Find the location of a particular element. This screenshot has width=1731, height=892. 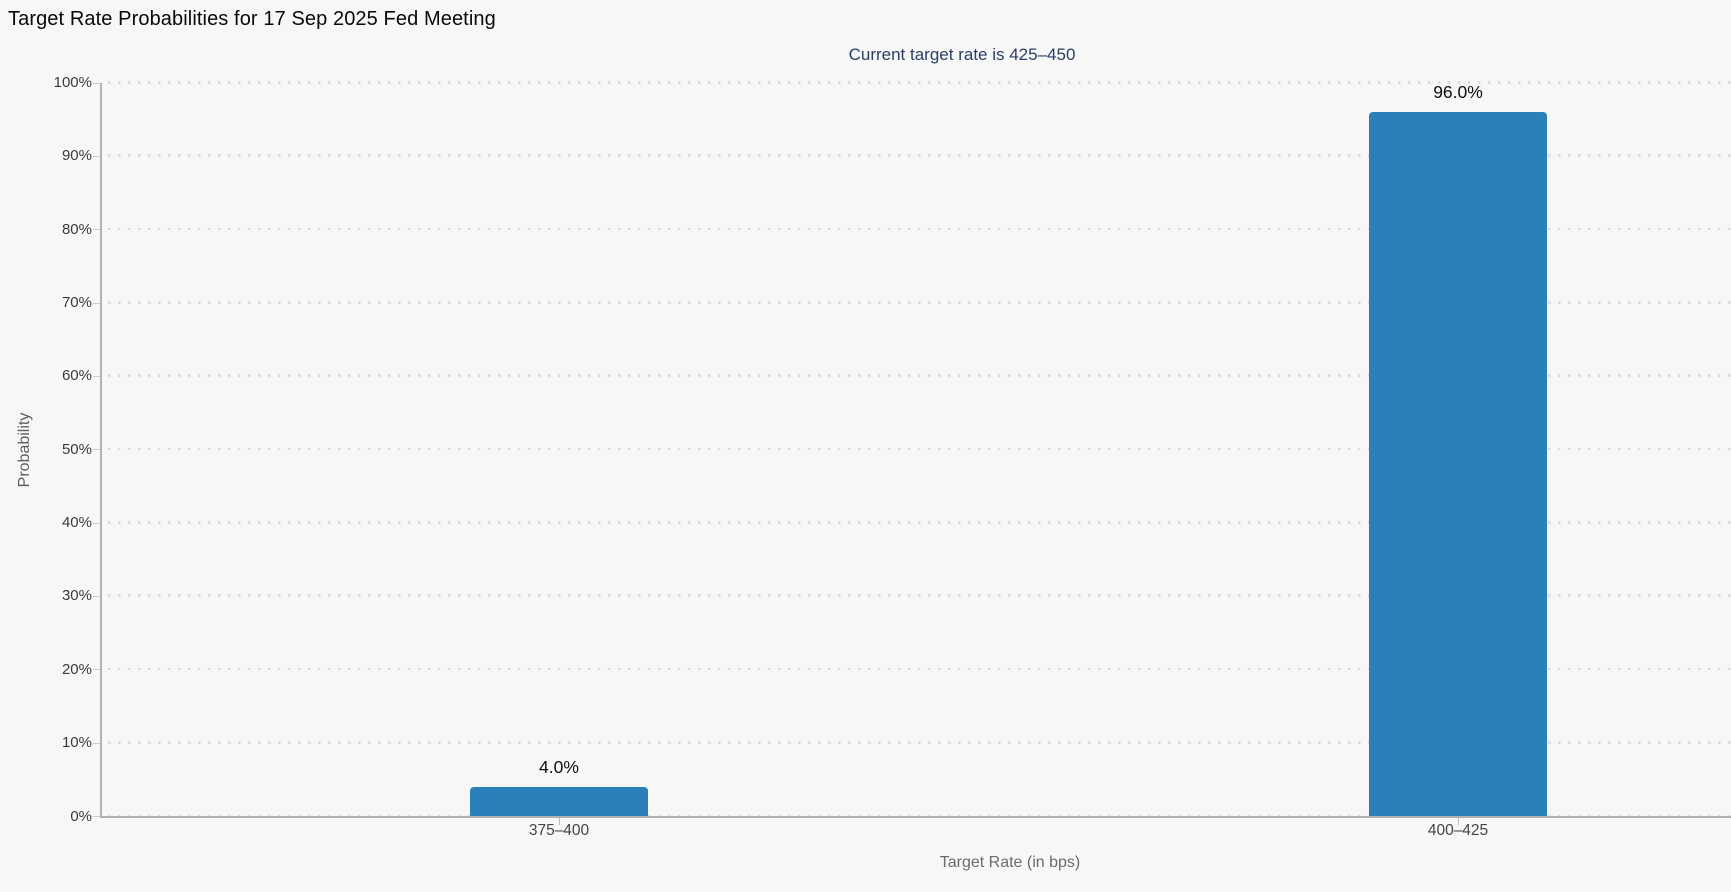

y-tick-label-70%: 70% is located at coordinates (76, 303).